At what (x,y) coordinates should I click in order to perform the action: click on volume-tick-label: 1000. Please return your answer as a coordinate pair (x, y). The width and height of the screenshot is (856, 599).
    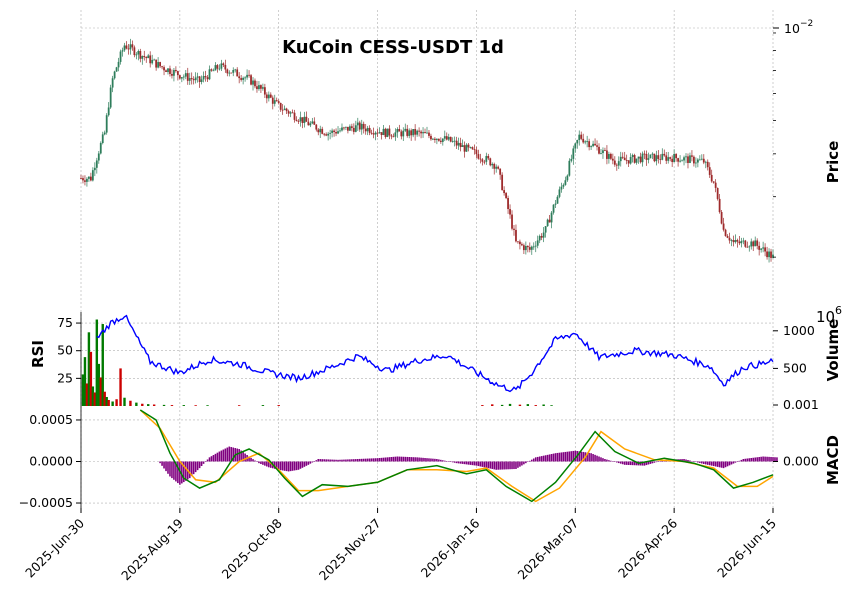
    Looking at the image, I should click on (799, 330).